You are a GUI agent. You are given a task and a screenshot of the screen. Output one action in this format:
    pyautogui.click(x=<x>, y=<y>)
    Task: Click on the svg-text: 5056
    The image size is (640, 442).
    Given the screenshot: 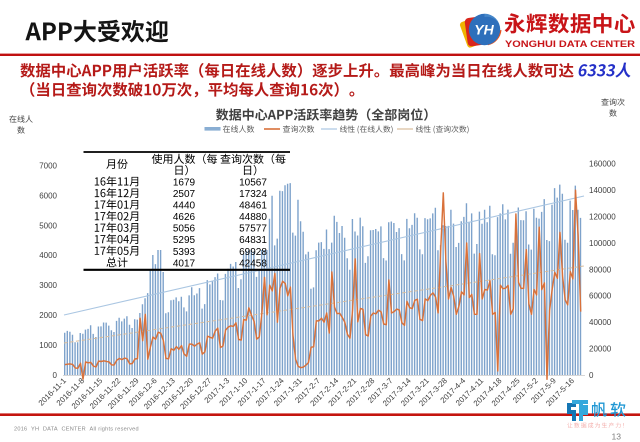 What is the action you would take?
    pyautogui.click(x=184, y=229)
    